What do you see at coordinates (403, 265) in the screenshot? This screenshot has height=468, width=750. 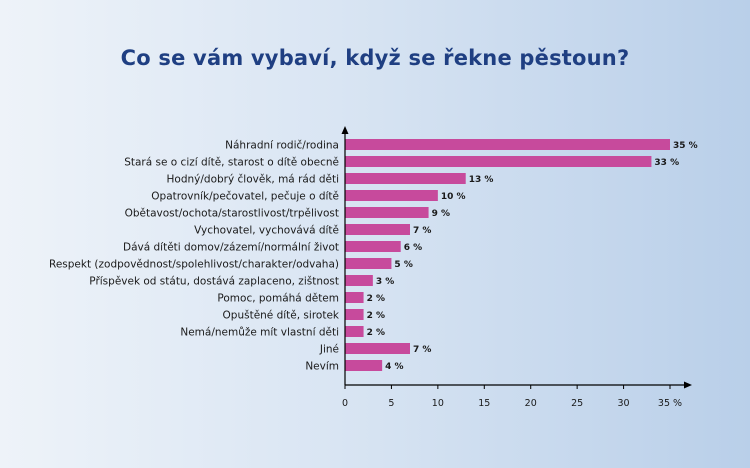 I see `data-label: 5 %` at bounding box center [403, 265].